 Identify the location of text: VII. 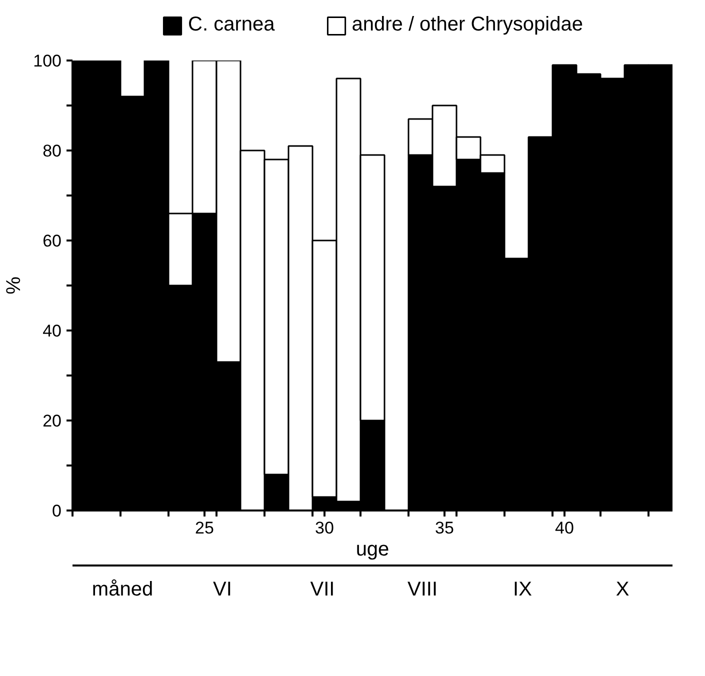
(322, 589).